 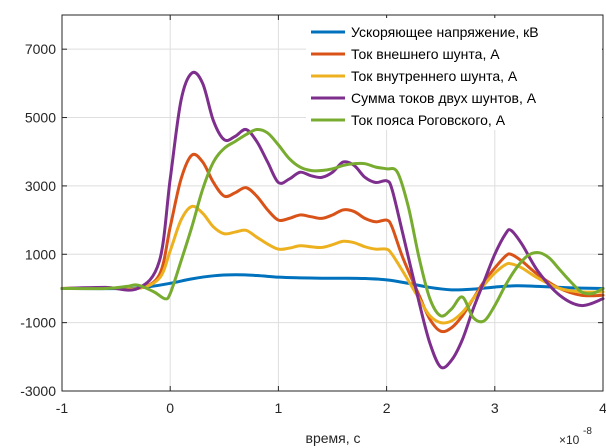 What do you see at coordinates (279, 408) in the screenshot?
I see `x-tick-label: 1` at bounding box center [279, 408].